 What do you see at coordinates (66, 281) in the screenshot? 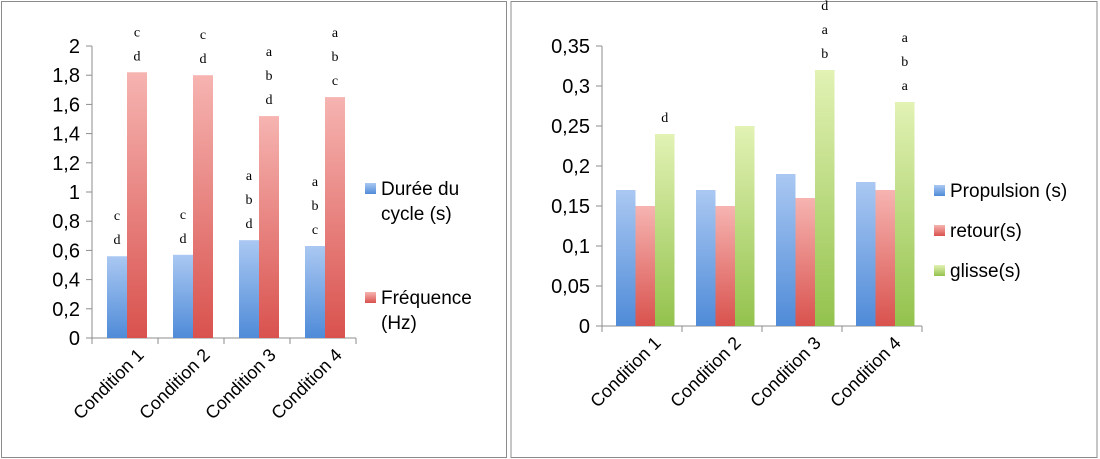
I see `y-tick-label: 0,4` at bounding box center [66, 281].